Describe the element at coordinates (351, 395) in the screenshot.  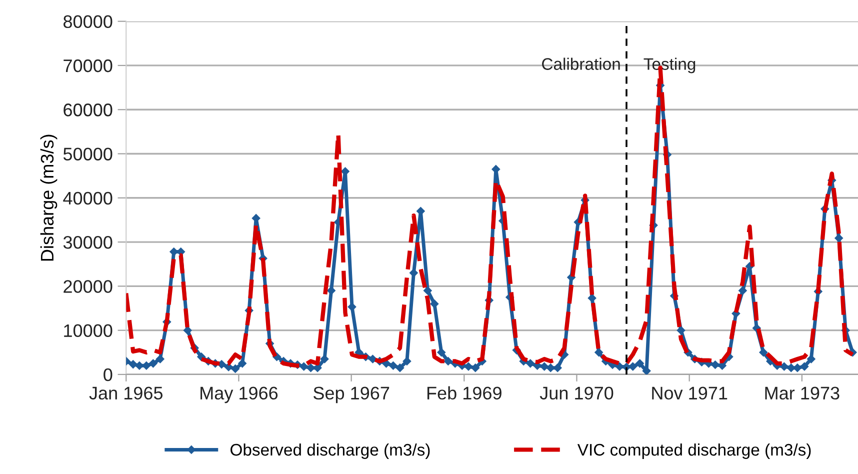
I see `x-tick-label: Sep 1967` at that location.